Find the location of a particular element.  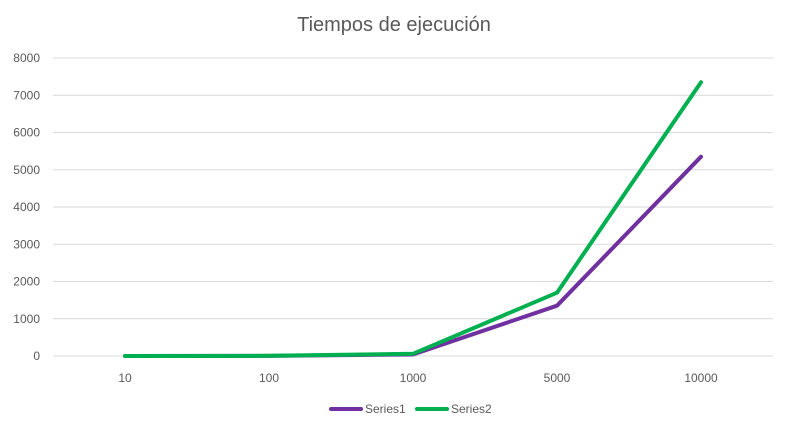

y-tick-label: 0 is located at coordinates (36, 356).